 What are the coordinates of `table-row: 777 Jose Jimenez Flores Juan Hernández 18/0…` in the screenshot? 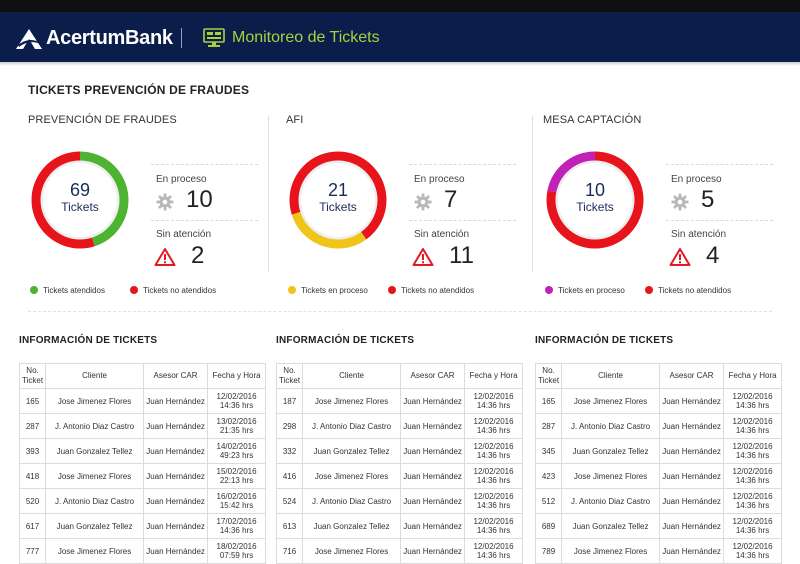 It's located at (142, 551).